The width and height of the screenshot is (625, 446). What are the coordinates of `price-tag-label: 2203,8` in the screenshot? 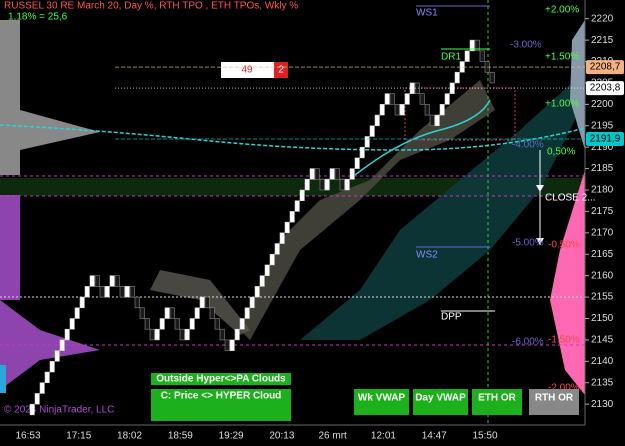 It's located at (605, 88).